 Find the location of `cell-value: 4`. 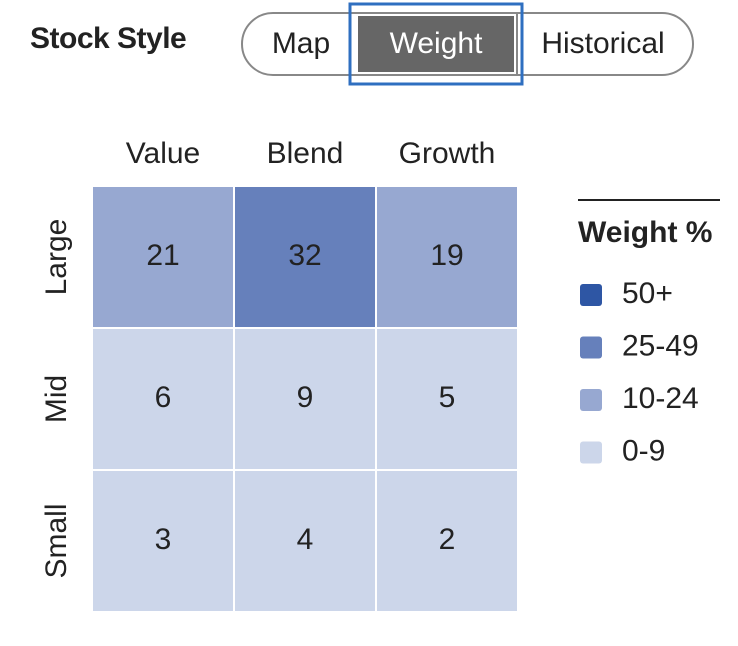

cell-value: 4 is located at coordinates (305, 539).